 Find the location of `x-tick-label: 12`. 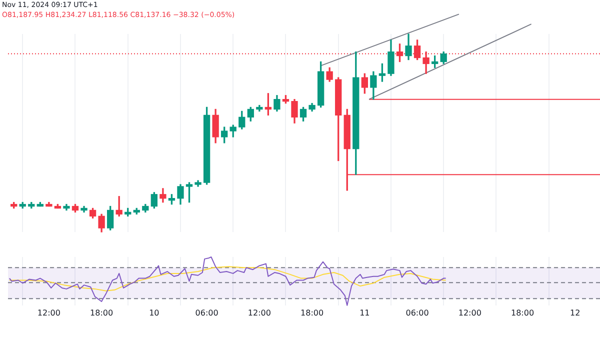

x-tick-label: 12 is located at coordinates (575, 313).